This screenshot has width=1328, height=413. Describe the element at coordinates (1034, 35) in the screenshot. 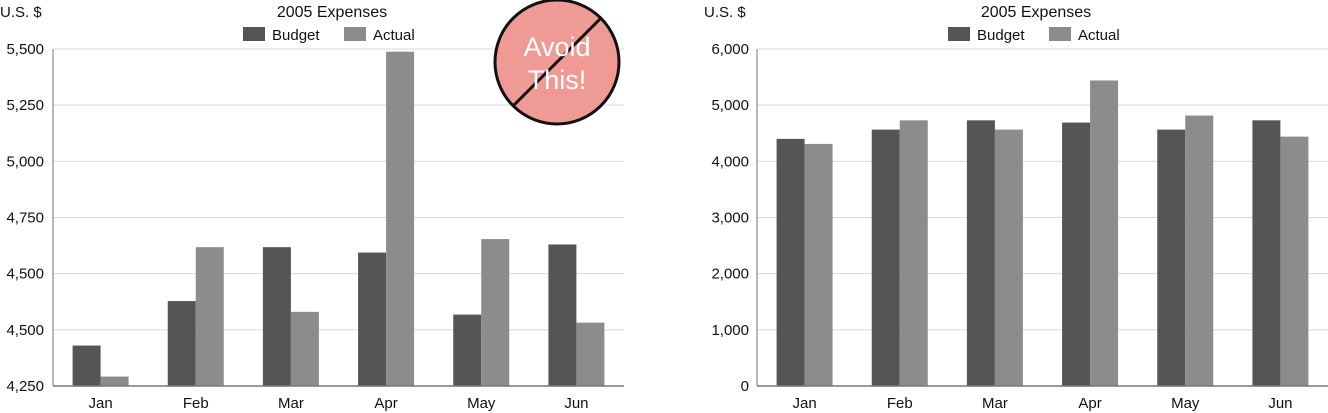

I see `legend-right: Budget Actual` at that location.